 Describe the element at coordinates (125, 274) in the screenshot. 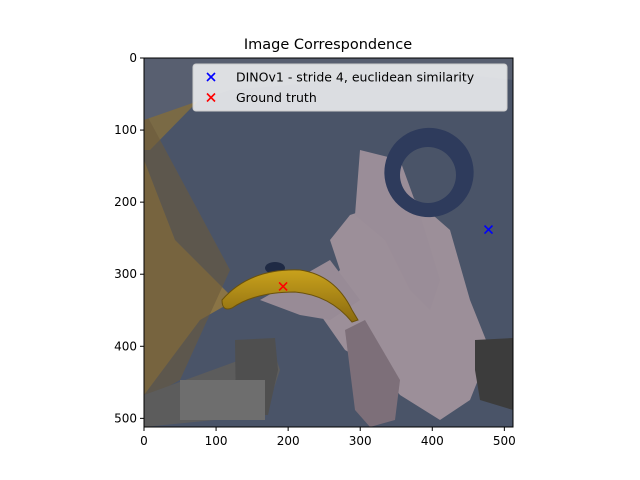

I see `y-tick-label: 300` at that location.